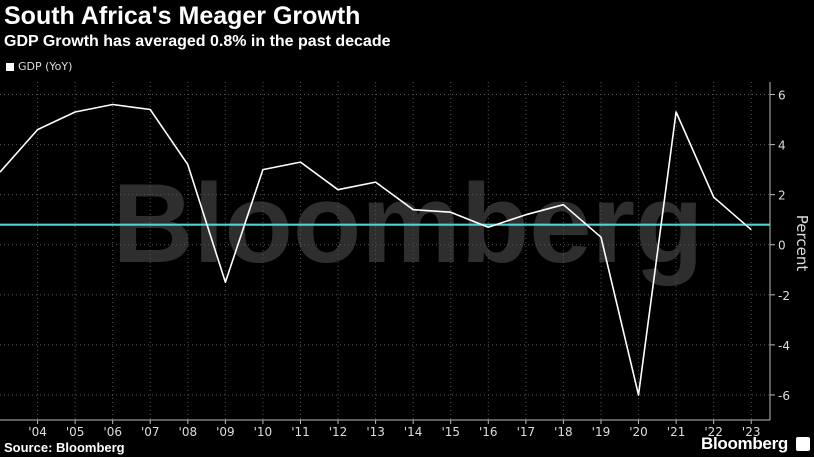 The width and height of the screenshot is (814, 457). I want to click on x-tick-label: '17, so click(526, 432).